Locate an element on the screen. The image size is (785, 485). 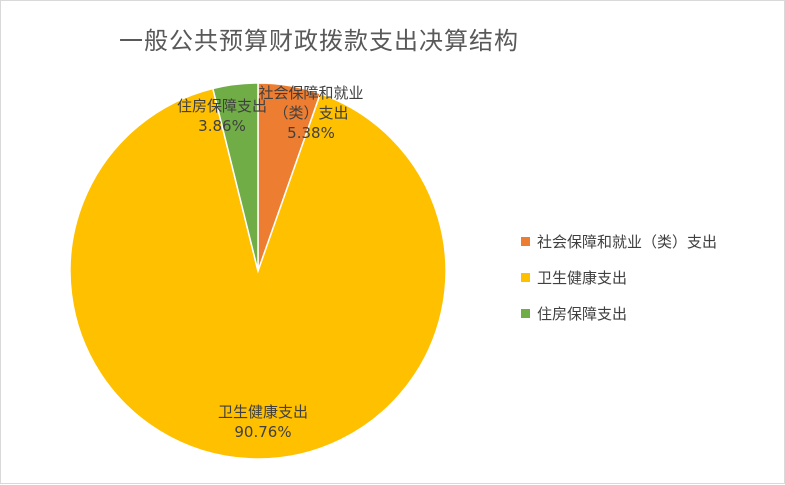
data-label-category: （类）支出 is located at coordinates (310, 113).